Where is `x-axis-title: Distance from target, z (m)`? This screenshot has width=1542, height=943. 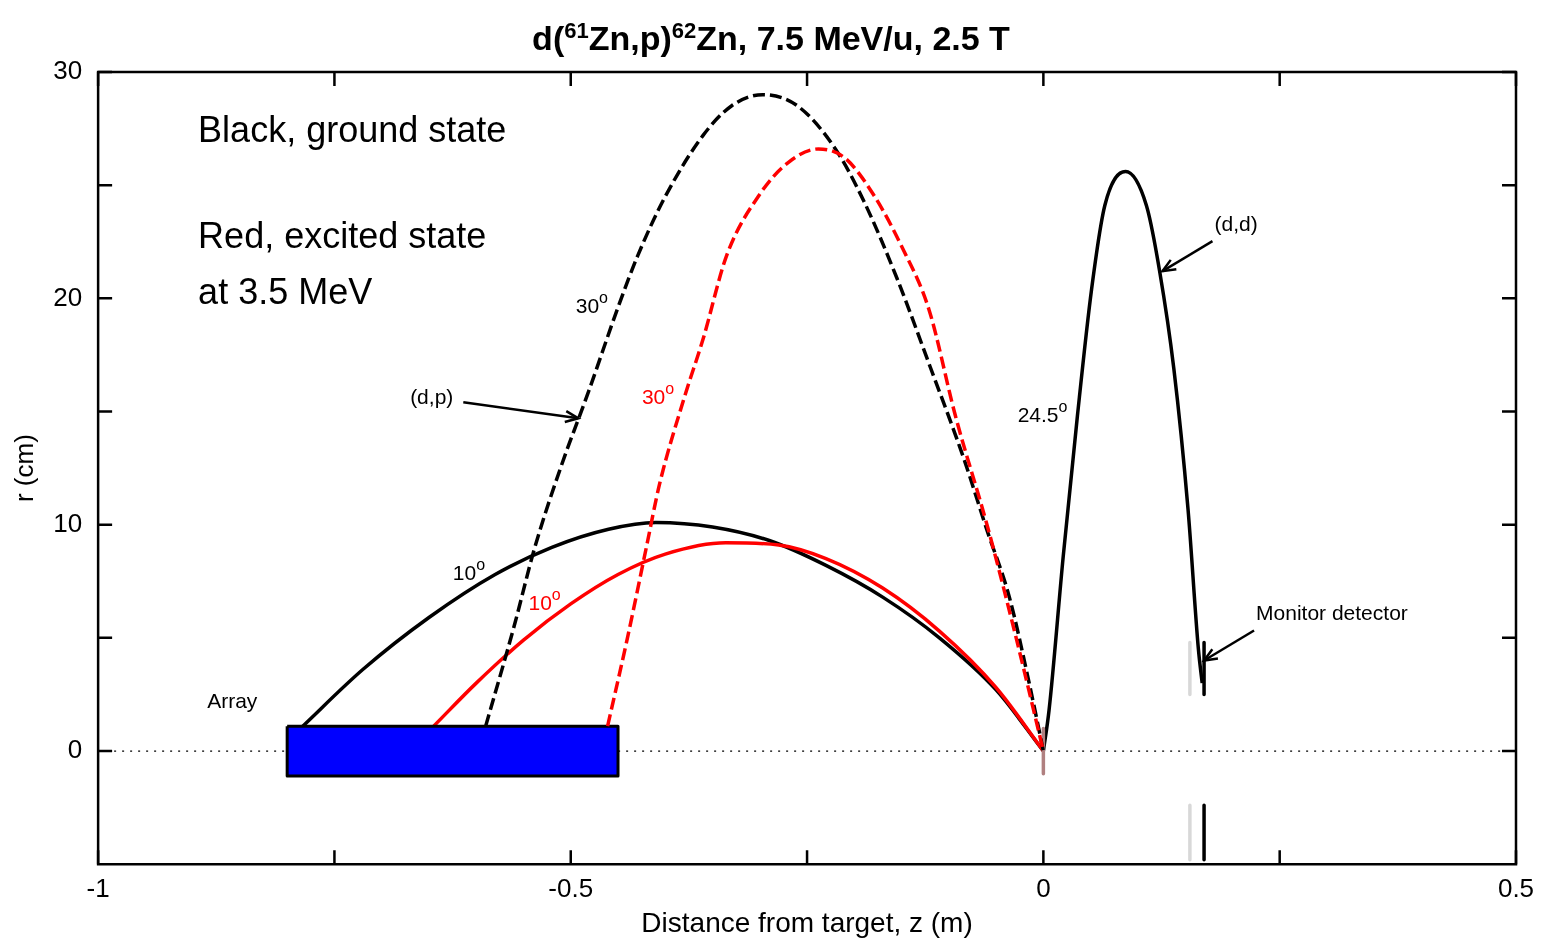 x-axis-title: Distance from target, z (m) is located at coordinates (807, 922).